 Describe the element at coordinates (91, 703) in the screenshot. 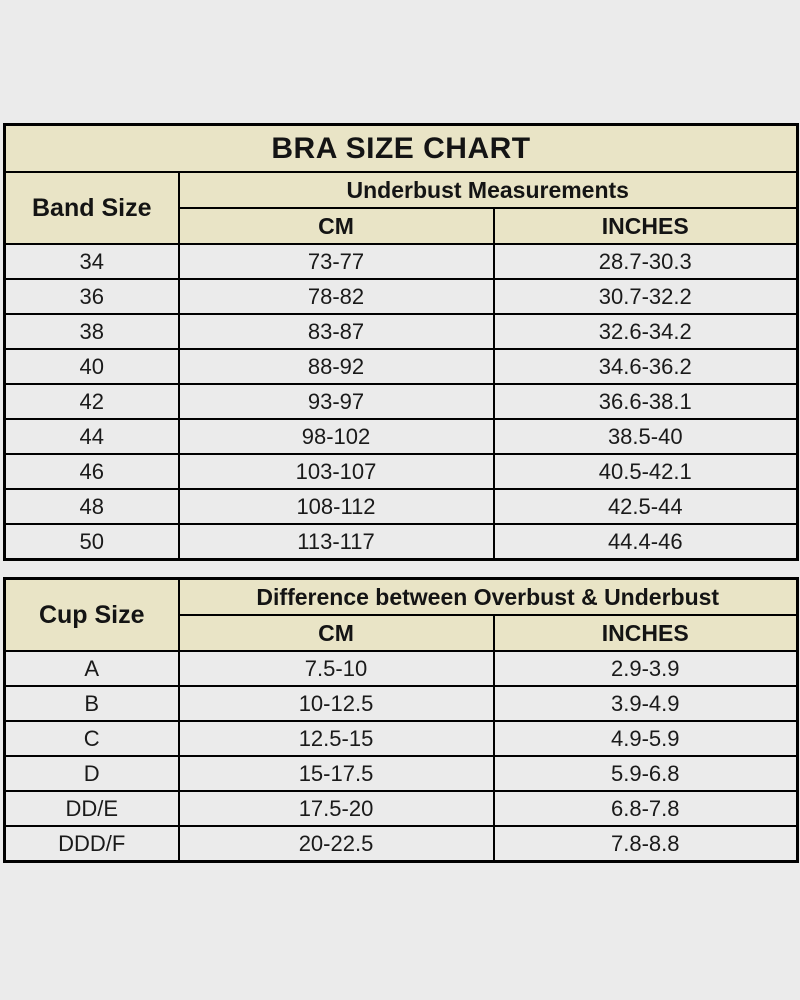

I see `cup-size-cell: B` at that location.